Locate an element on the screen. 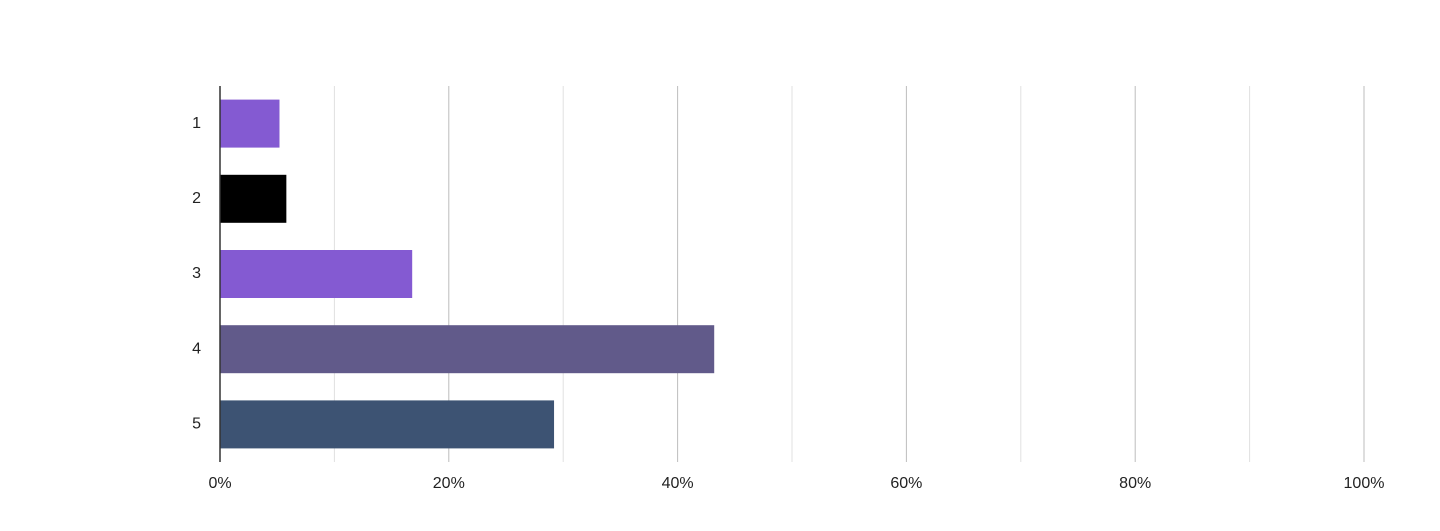  y-tick-label: 1 is located at coordinates (196, 123).